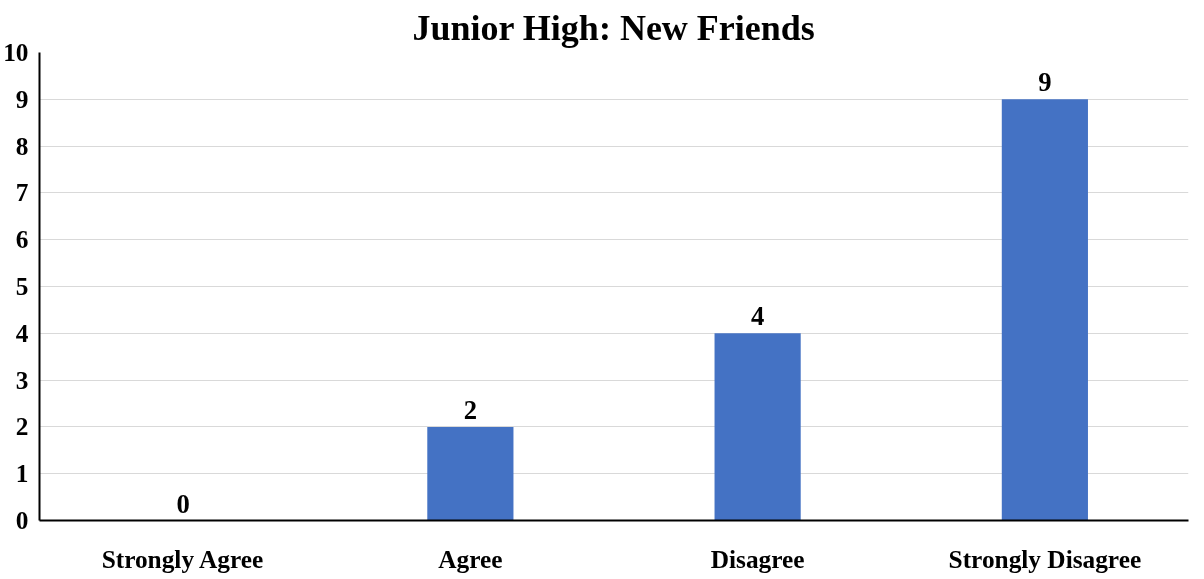 The image size is (1204, 579). What do you see at coordinates (22, 145) in the screenshot?
I see `y-tick-label: 8` at bounding box center [22, 145].